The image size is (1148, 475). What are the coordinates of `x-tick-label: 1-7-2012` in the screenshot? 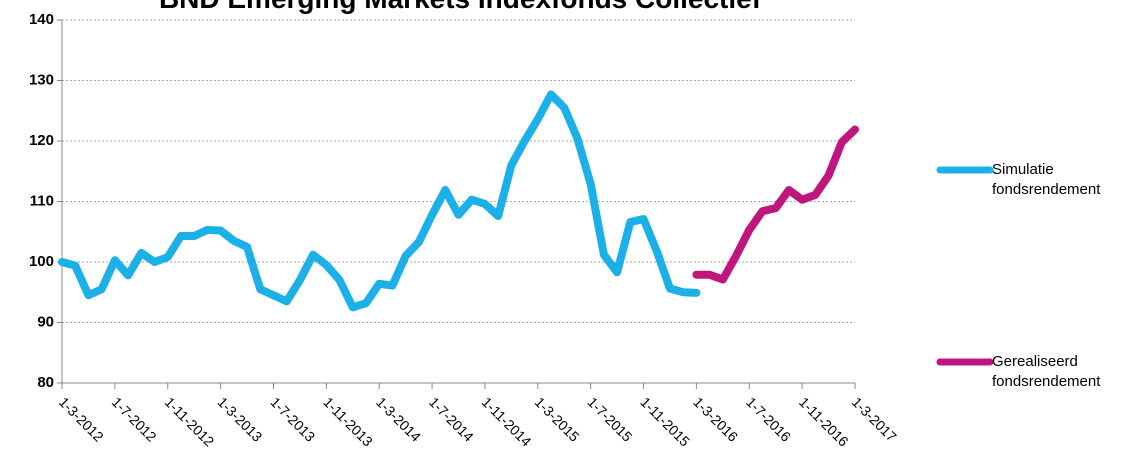 It's located at (134, 419).